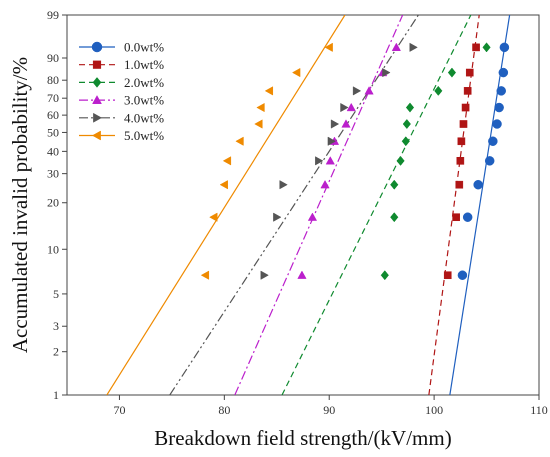  Describe the element at coordinates (53, 98) in the screenshot. I see `y-tick-label: 70` at that location.